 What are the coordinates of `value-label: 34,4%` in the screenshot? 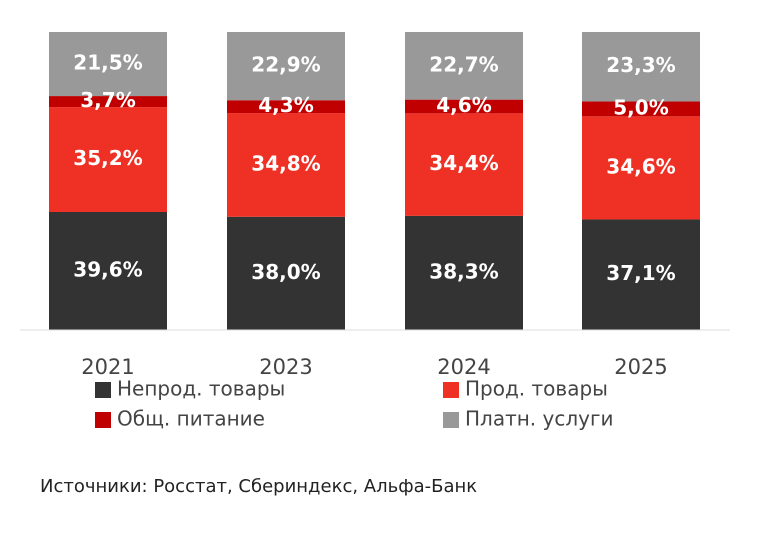 It's located at (463, 163).